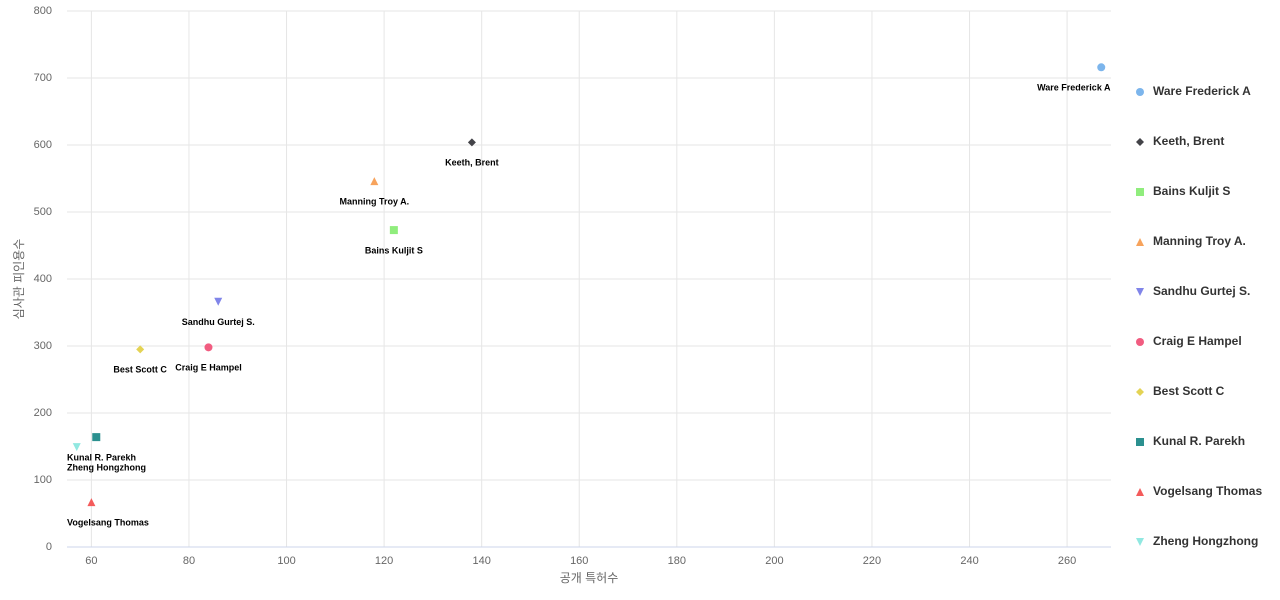 The width and height of the screenshot is (1280, 600). Describe the element at coordinates (49, 547) in the screenshot. I see `y-tick-label: 0` at that location.